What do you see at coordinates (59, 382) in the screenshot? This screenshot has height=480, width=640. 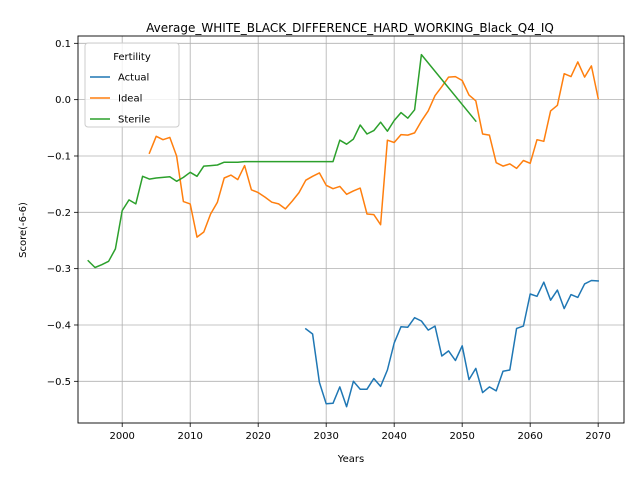 I see `y-tick-label: −0.5` at bounding box center [59, 382].